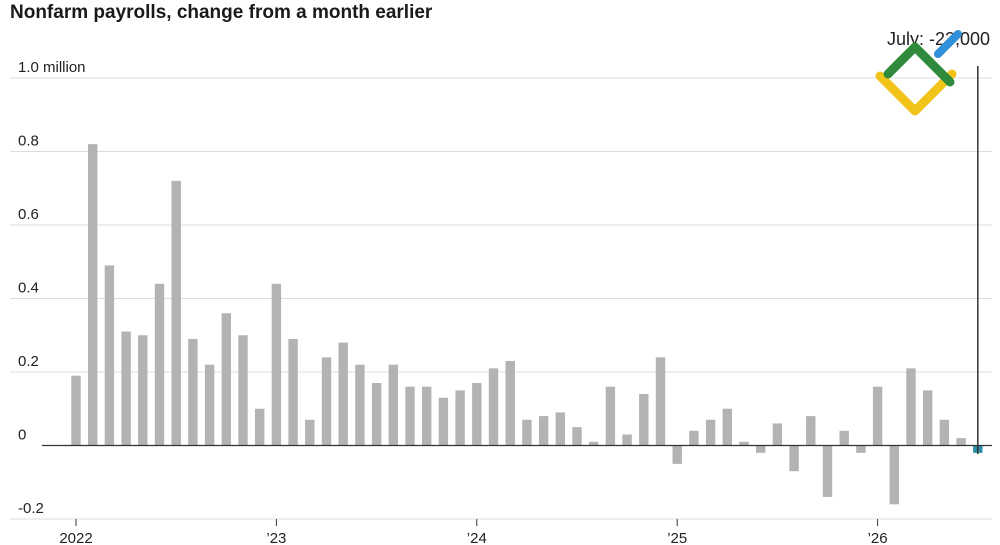 The image size is (1000, 545). I want to click on y-tick-label: 0.2, so click(28, 361).